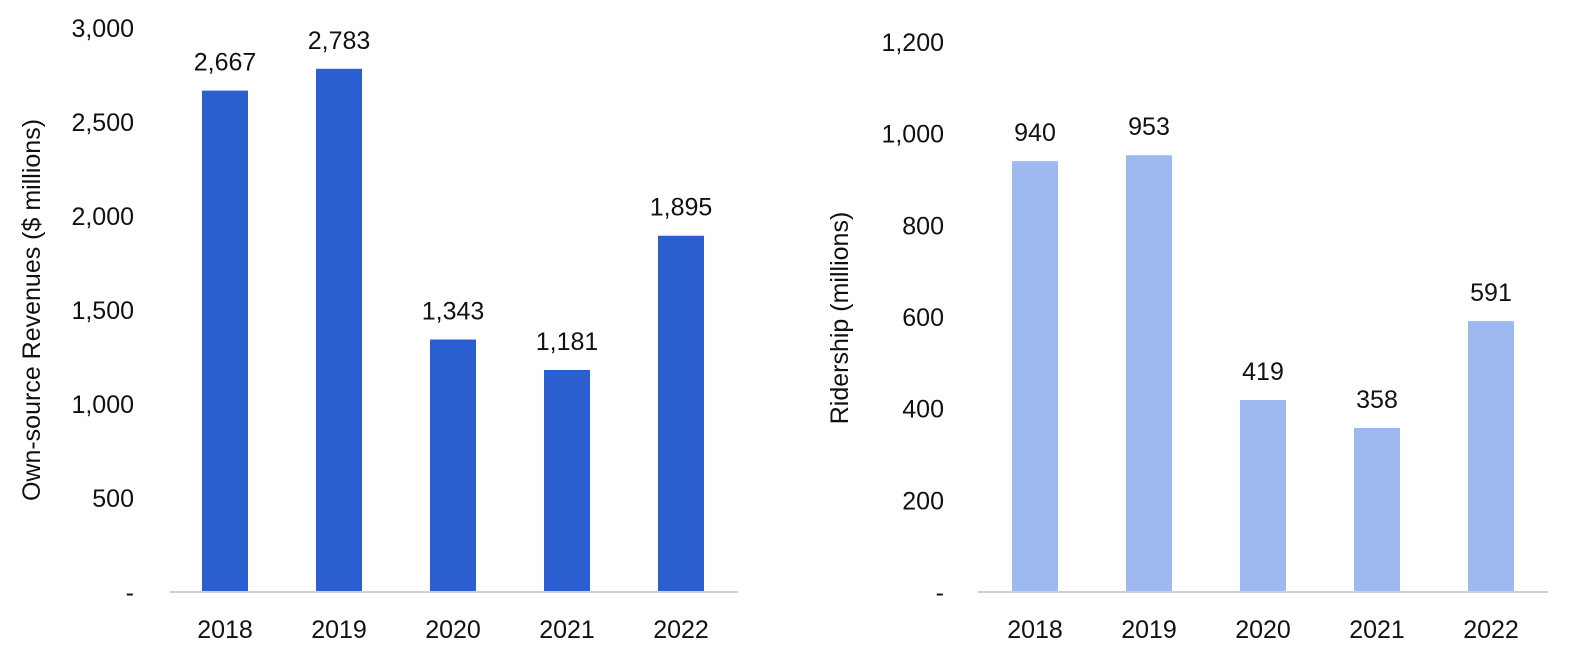  I want to click on revenue-bar-2019, so click(339, 330).